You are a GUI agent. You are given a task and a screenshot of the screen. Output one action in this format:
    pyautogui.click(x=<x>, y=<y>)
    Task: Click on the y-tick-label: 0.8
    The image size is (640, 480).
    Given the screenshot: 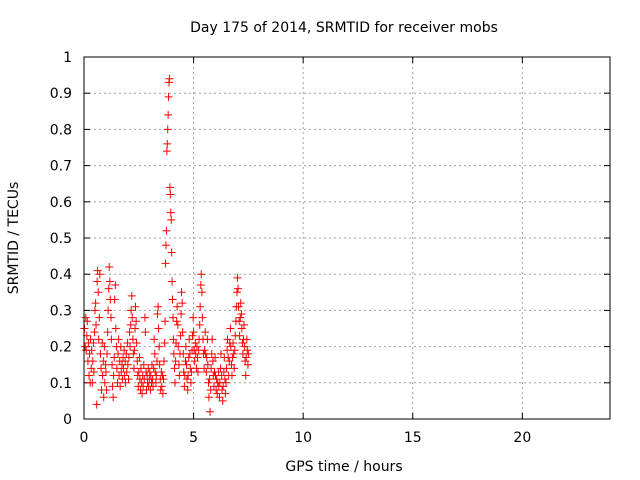 What is the action you would take?
    pyautogui.click(x=61, y=130)
    